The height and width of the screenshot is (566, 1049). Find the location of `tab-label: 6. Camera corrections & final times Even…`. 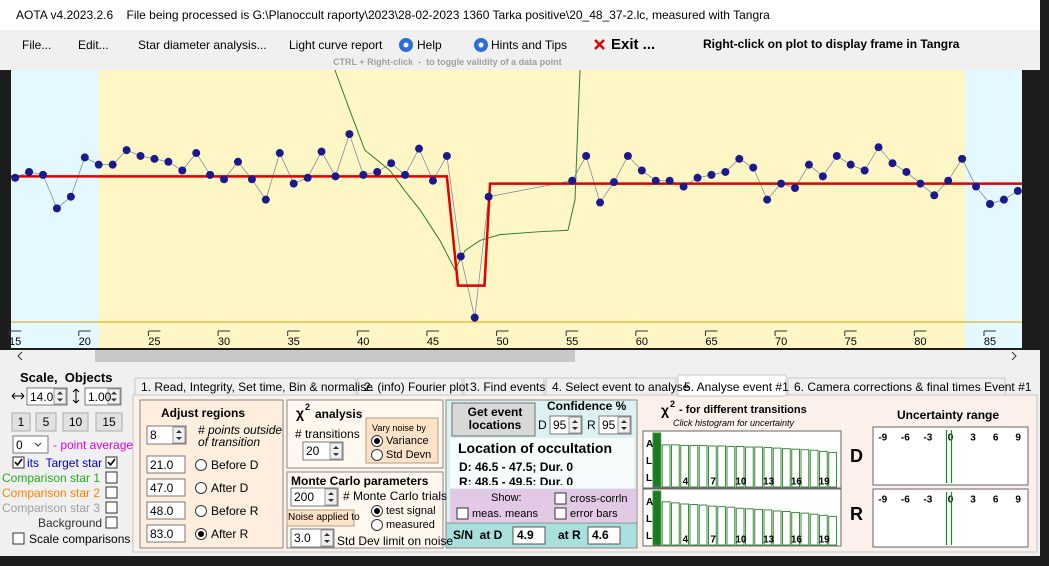

tab-label: 6. Camera corrections & final times Even… is located at coordinates (913, 387).